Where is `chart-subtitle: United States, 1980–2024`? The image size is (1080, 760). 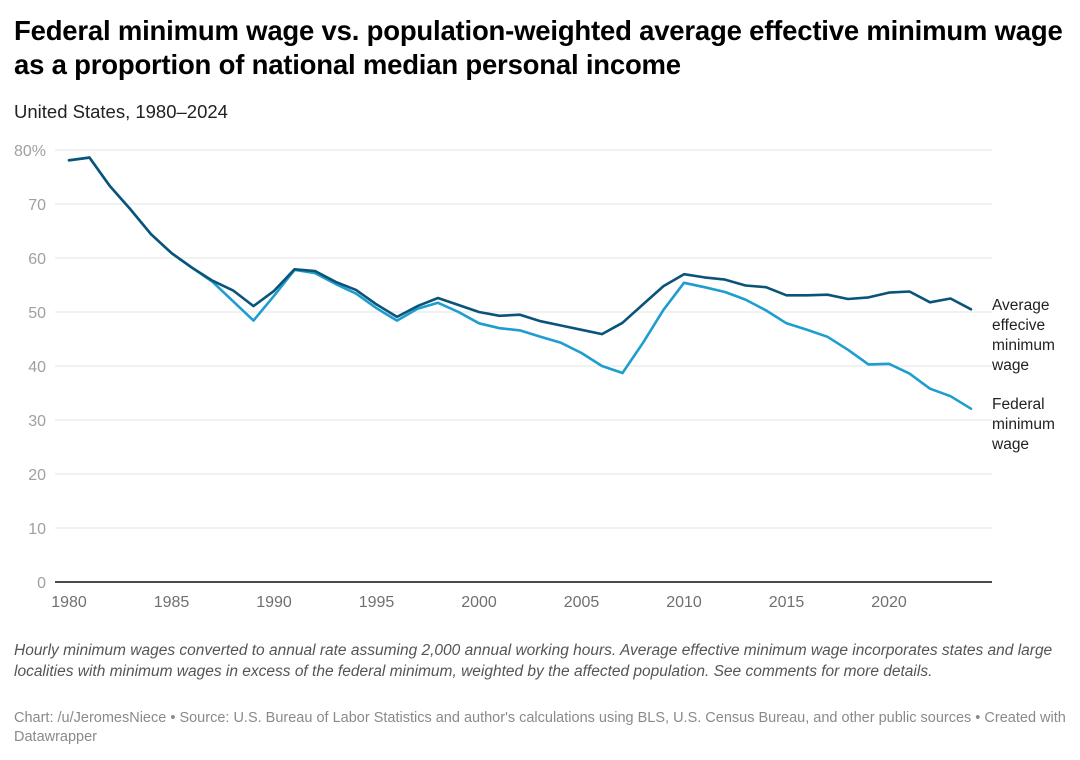 chart-subtitle: United States, 1980–2024 is located at coordinates (121, 111).